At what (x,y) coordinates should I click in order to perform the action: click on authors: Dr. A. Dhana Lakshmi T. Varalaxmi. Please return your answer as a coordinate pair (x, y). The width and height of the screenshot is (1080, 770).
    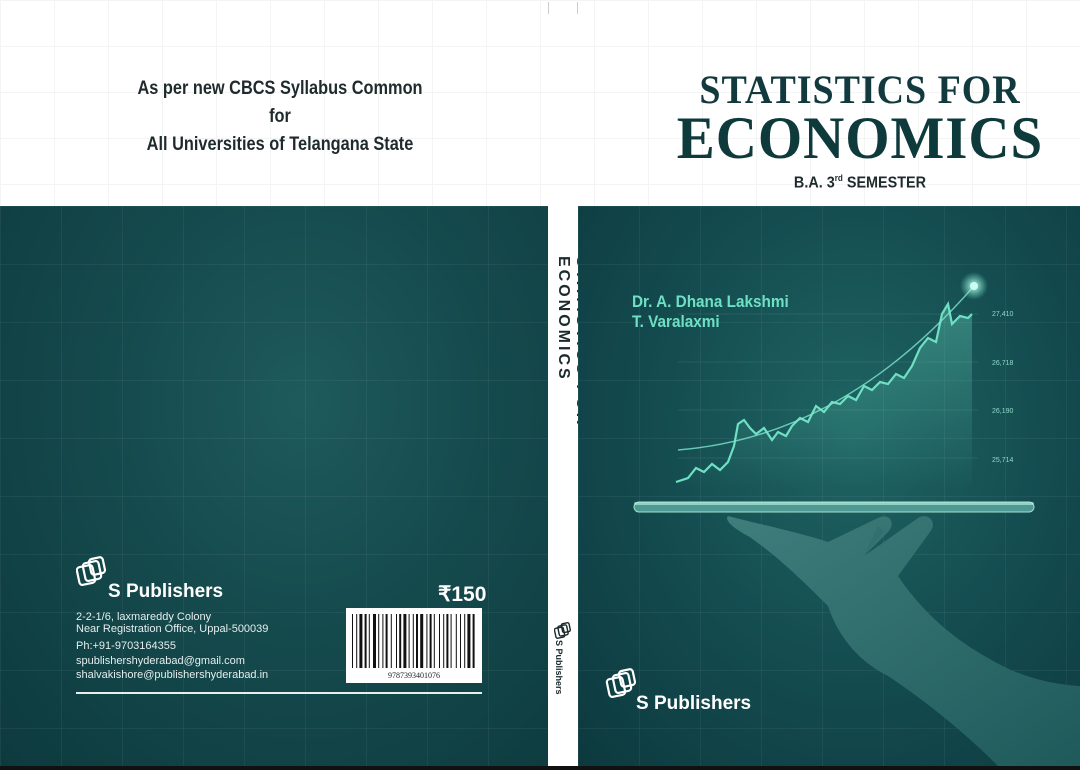
    Looking at the image, I should click on (710, 312).